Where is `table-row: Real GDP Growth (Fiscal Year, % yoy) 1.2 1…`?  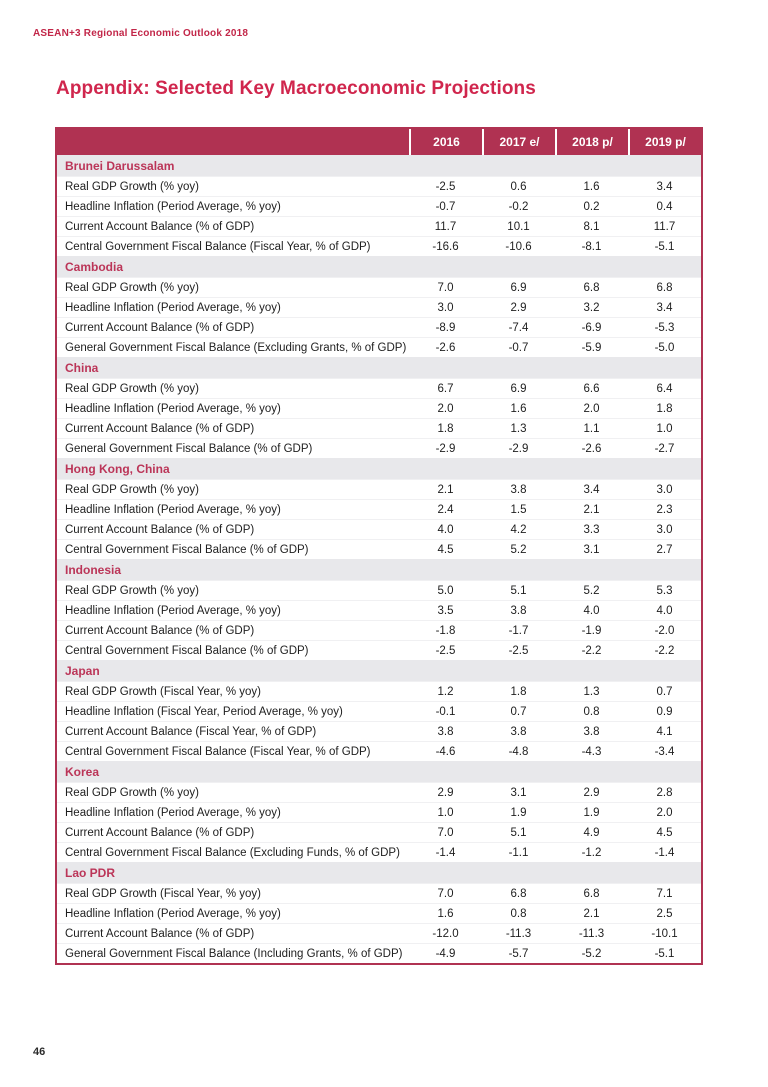
table-row: Real GDP Growth (Fiscal Year, % yoy) 1.2 1… is located at coordinates (379, 691).